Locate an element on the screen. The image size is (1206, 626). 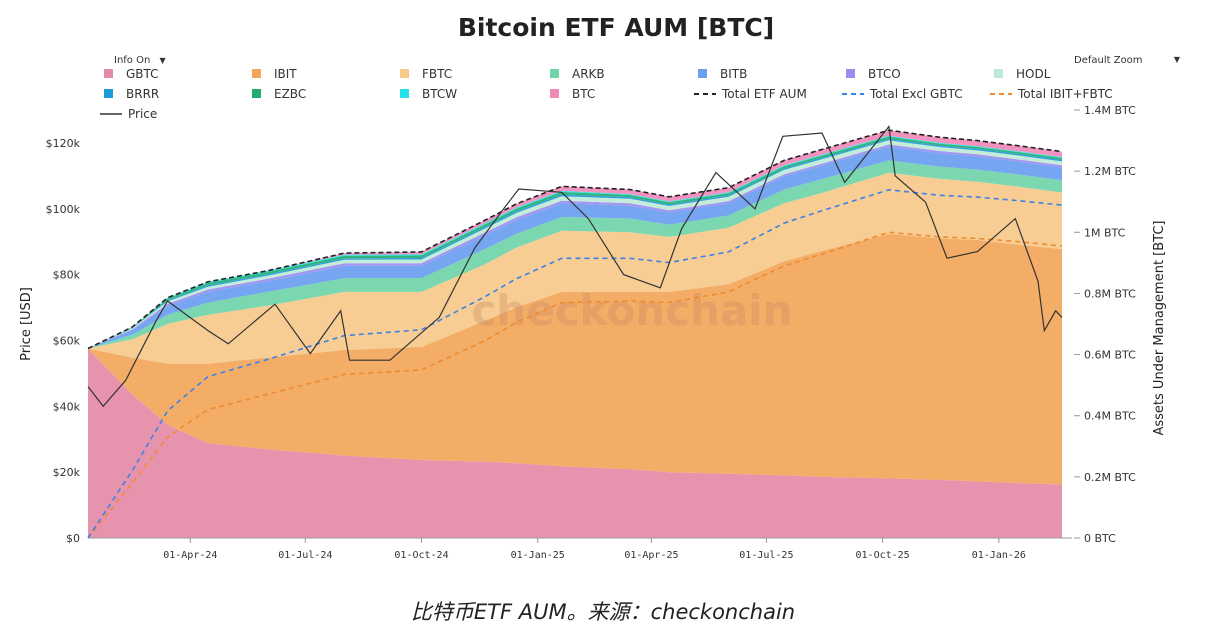
x-tick-label: 01-Jan-25 is located at coordinates (538, 555).